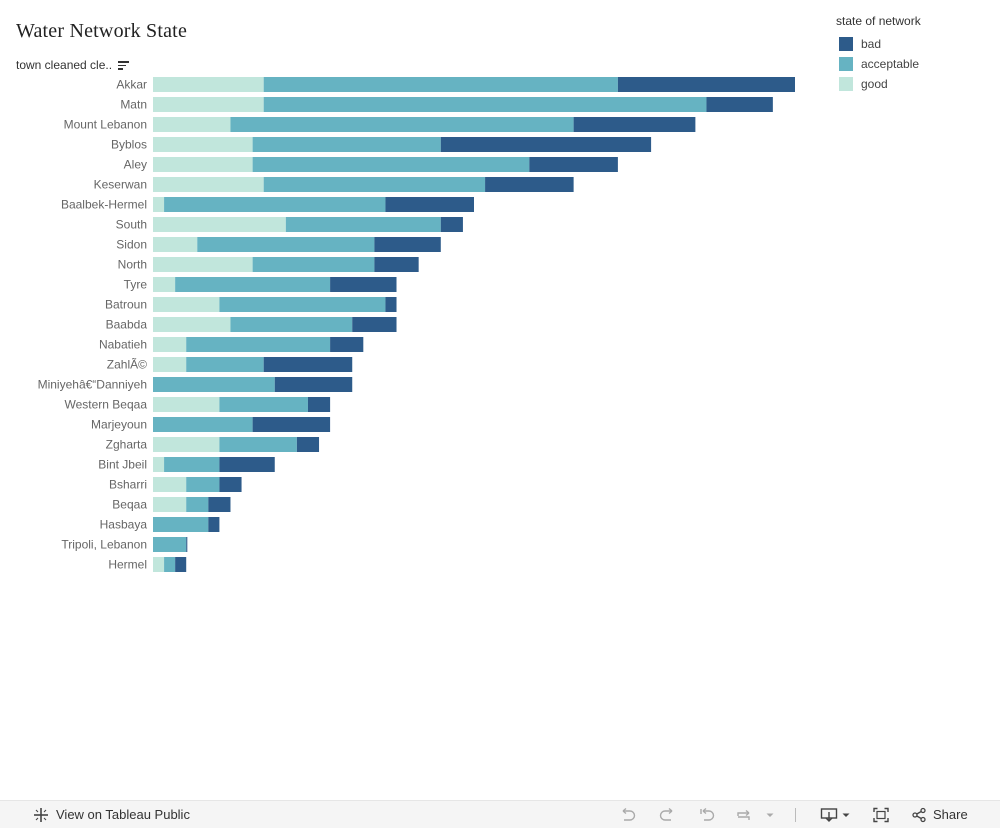 The image size is (1000, 828). I want to click on row-field-header: town cleaned cle.., so click(73, 65).